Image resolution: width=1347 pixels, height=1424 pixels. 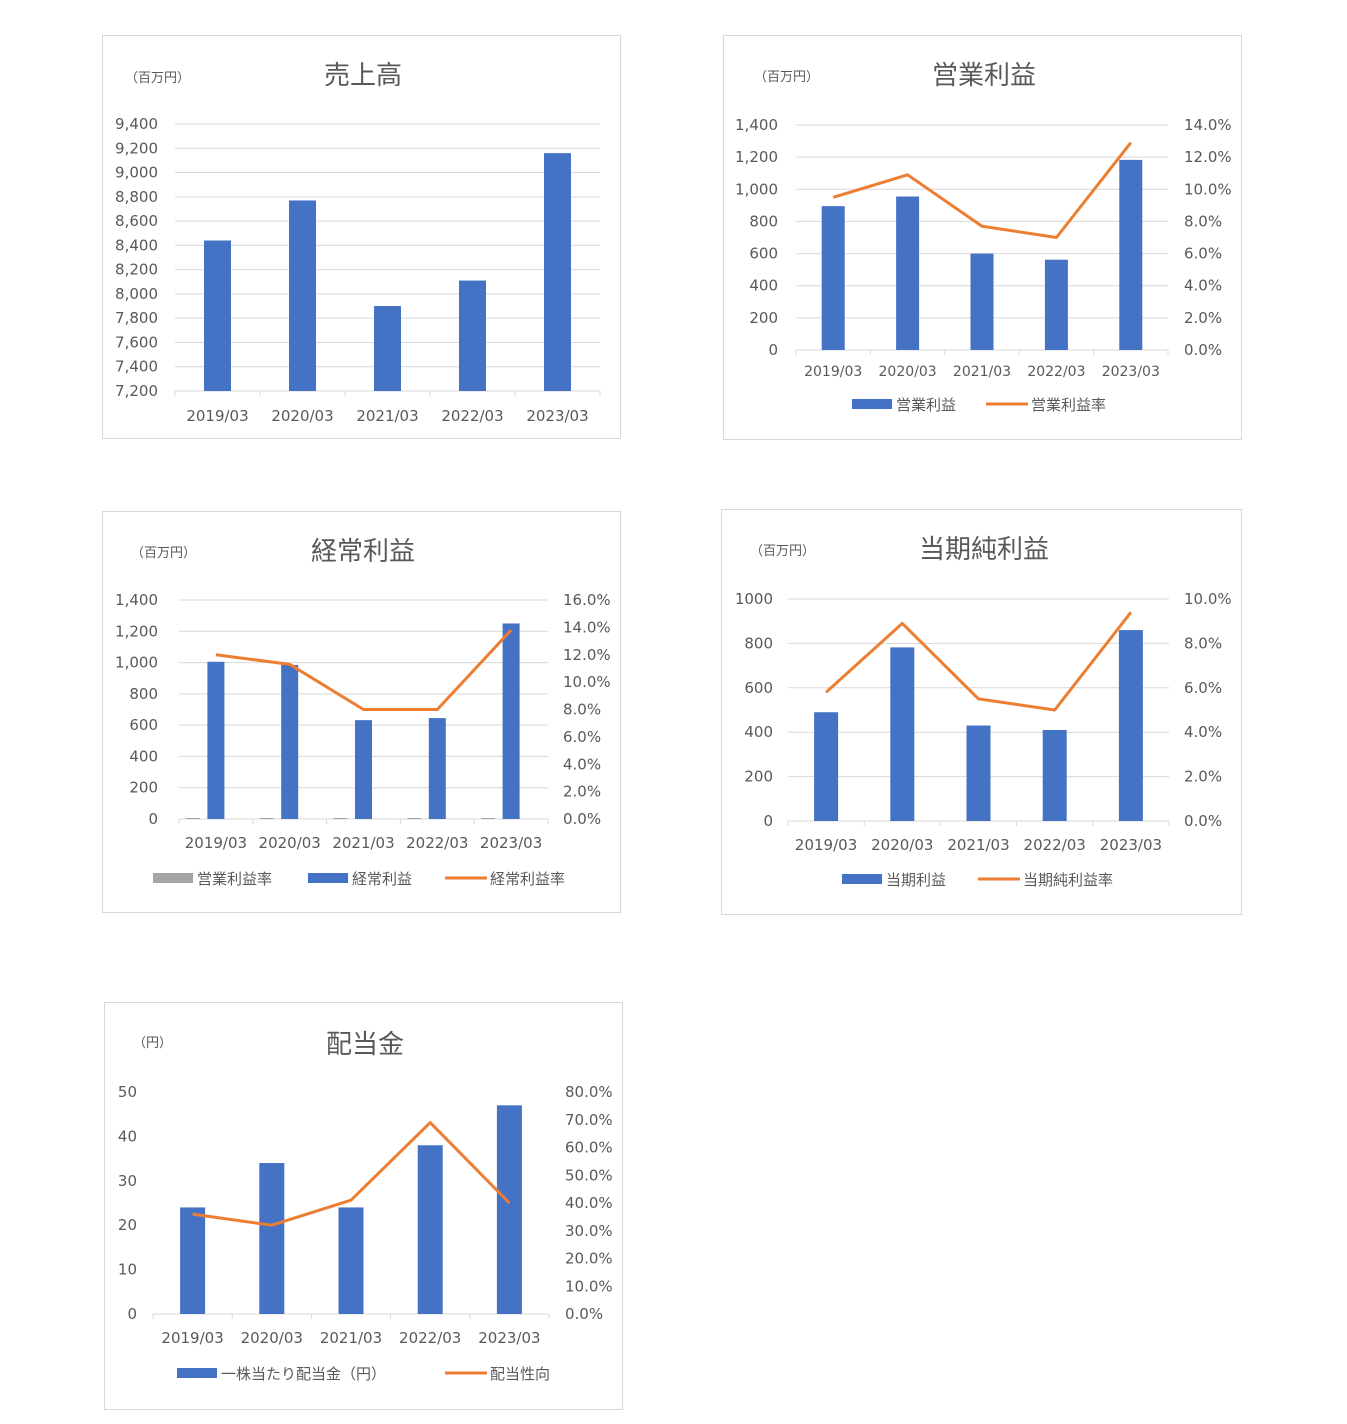 What do you see at coordinates (136, 367) in the screenshot?
I see `y-tick-label: 7,400` at bounding box center [136, 367].